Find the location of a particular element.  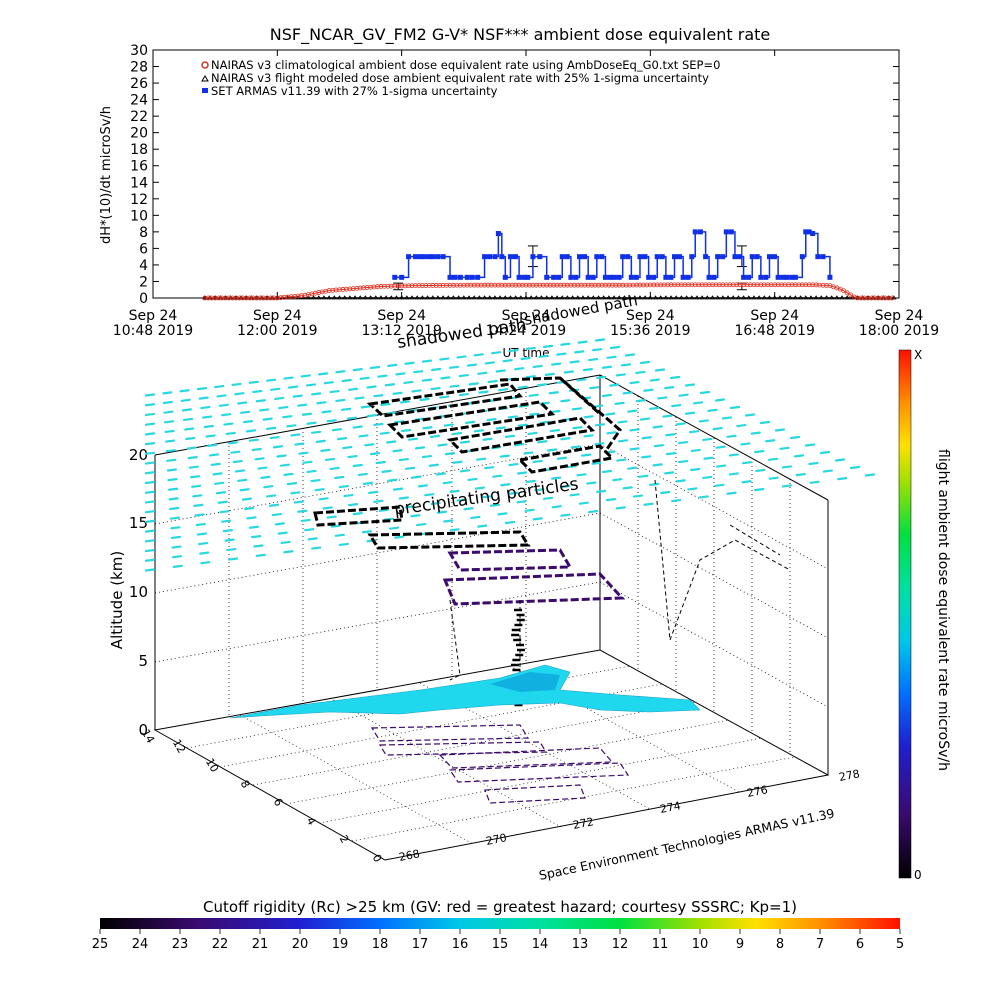

y-tick-label: 28 is located at coordinates (139, 68).